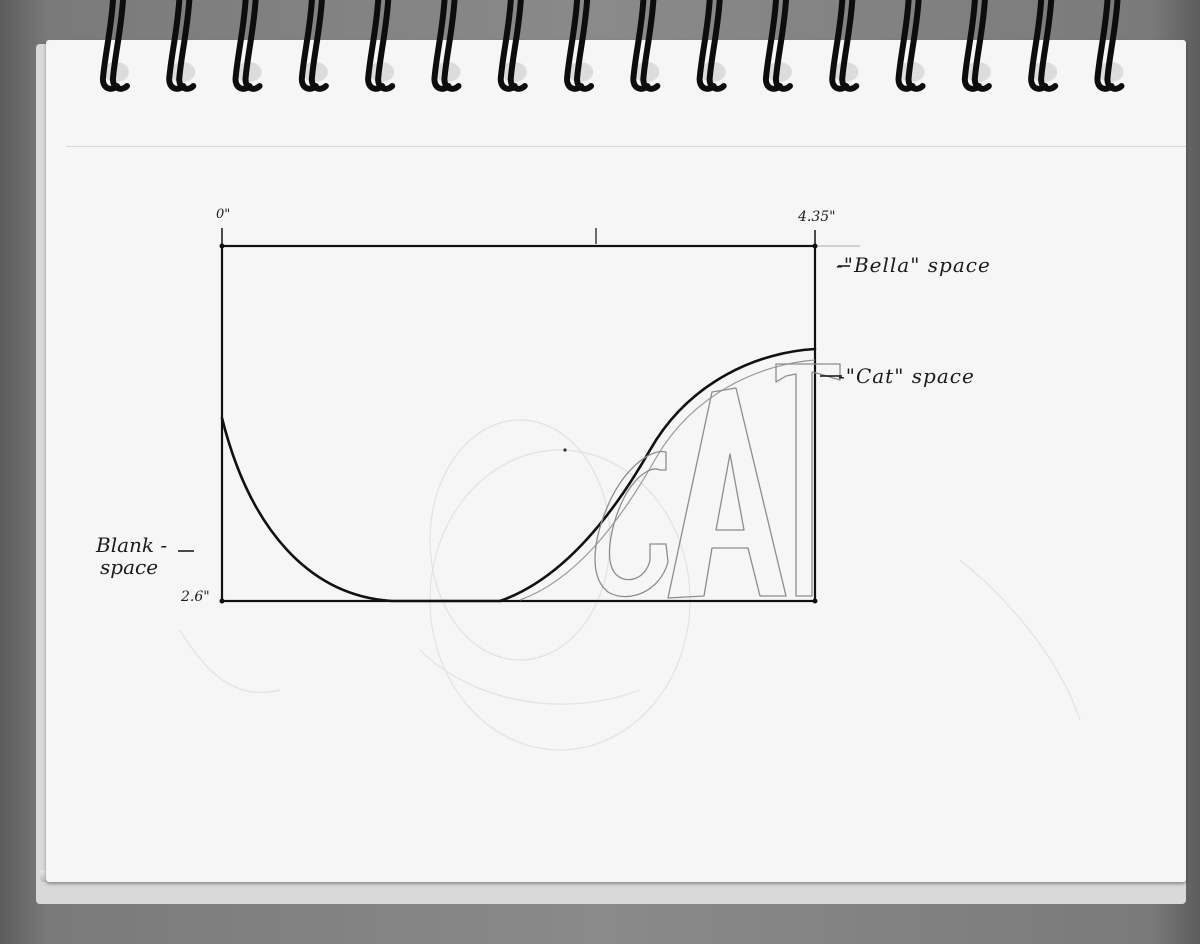 The width and height of the screenshot is (1200, 944). I want to click on dimension-width-label: 4.35", so click(817, 217).